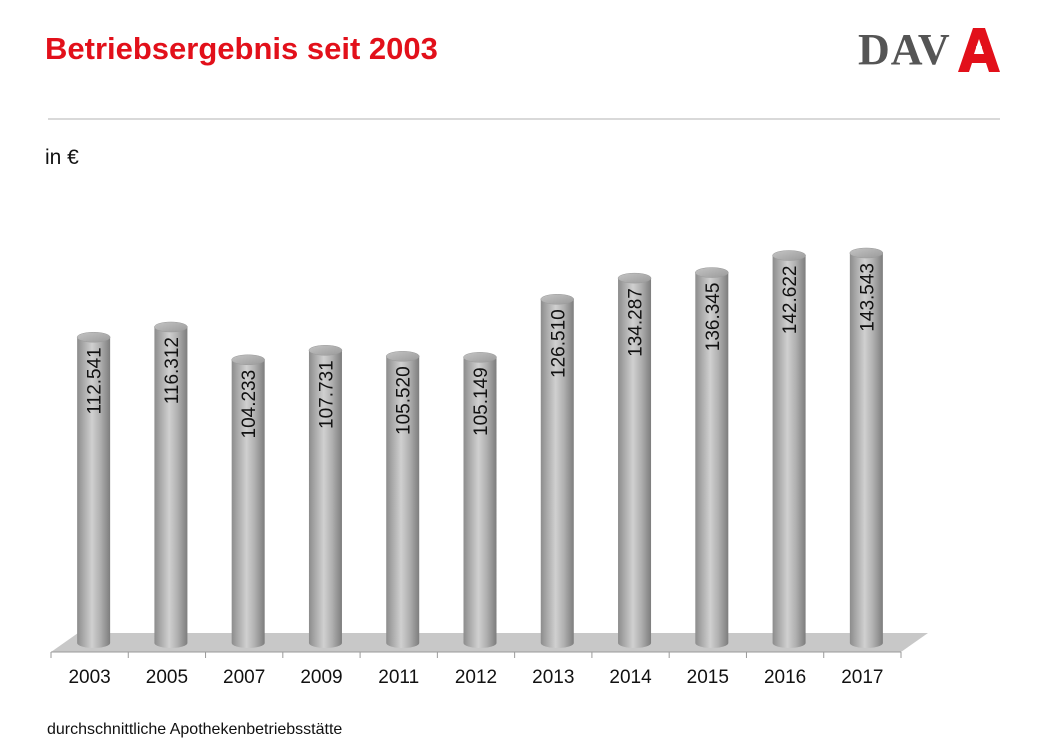 The height and width of the screenshot is (741, 1048). I want to click on bar-2017, so click(866, 447).